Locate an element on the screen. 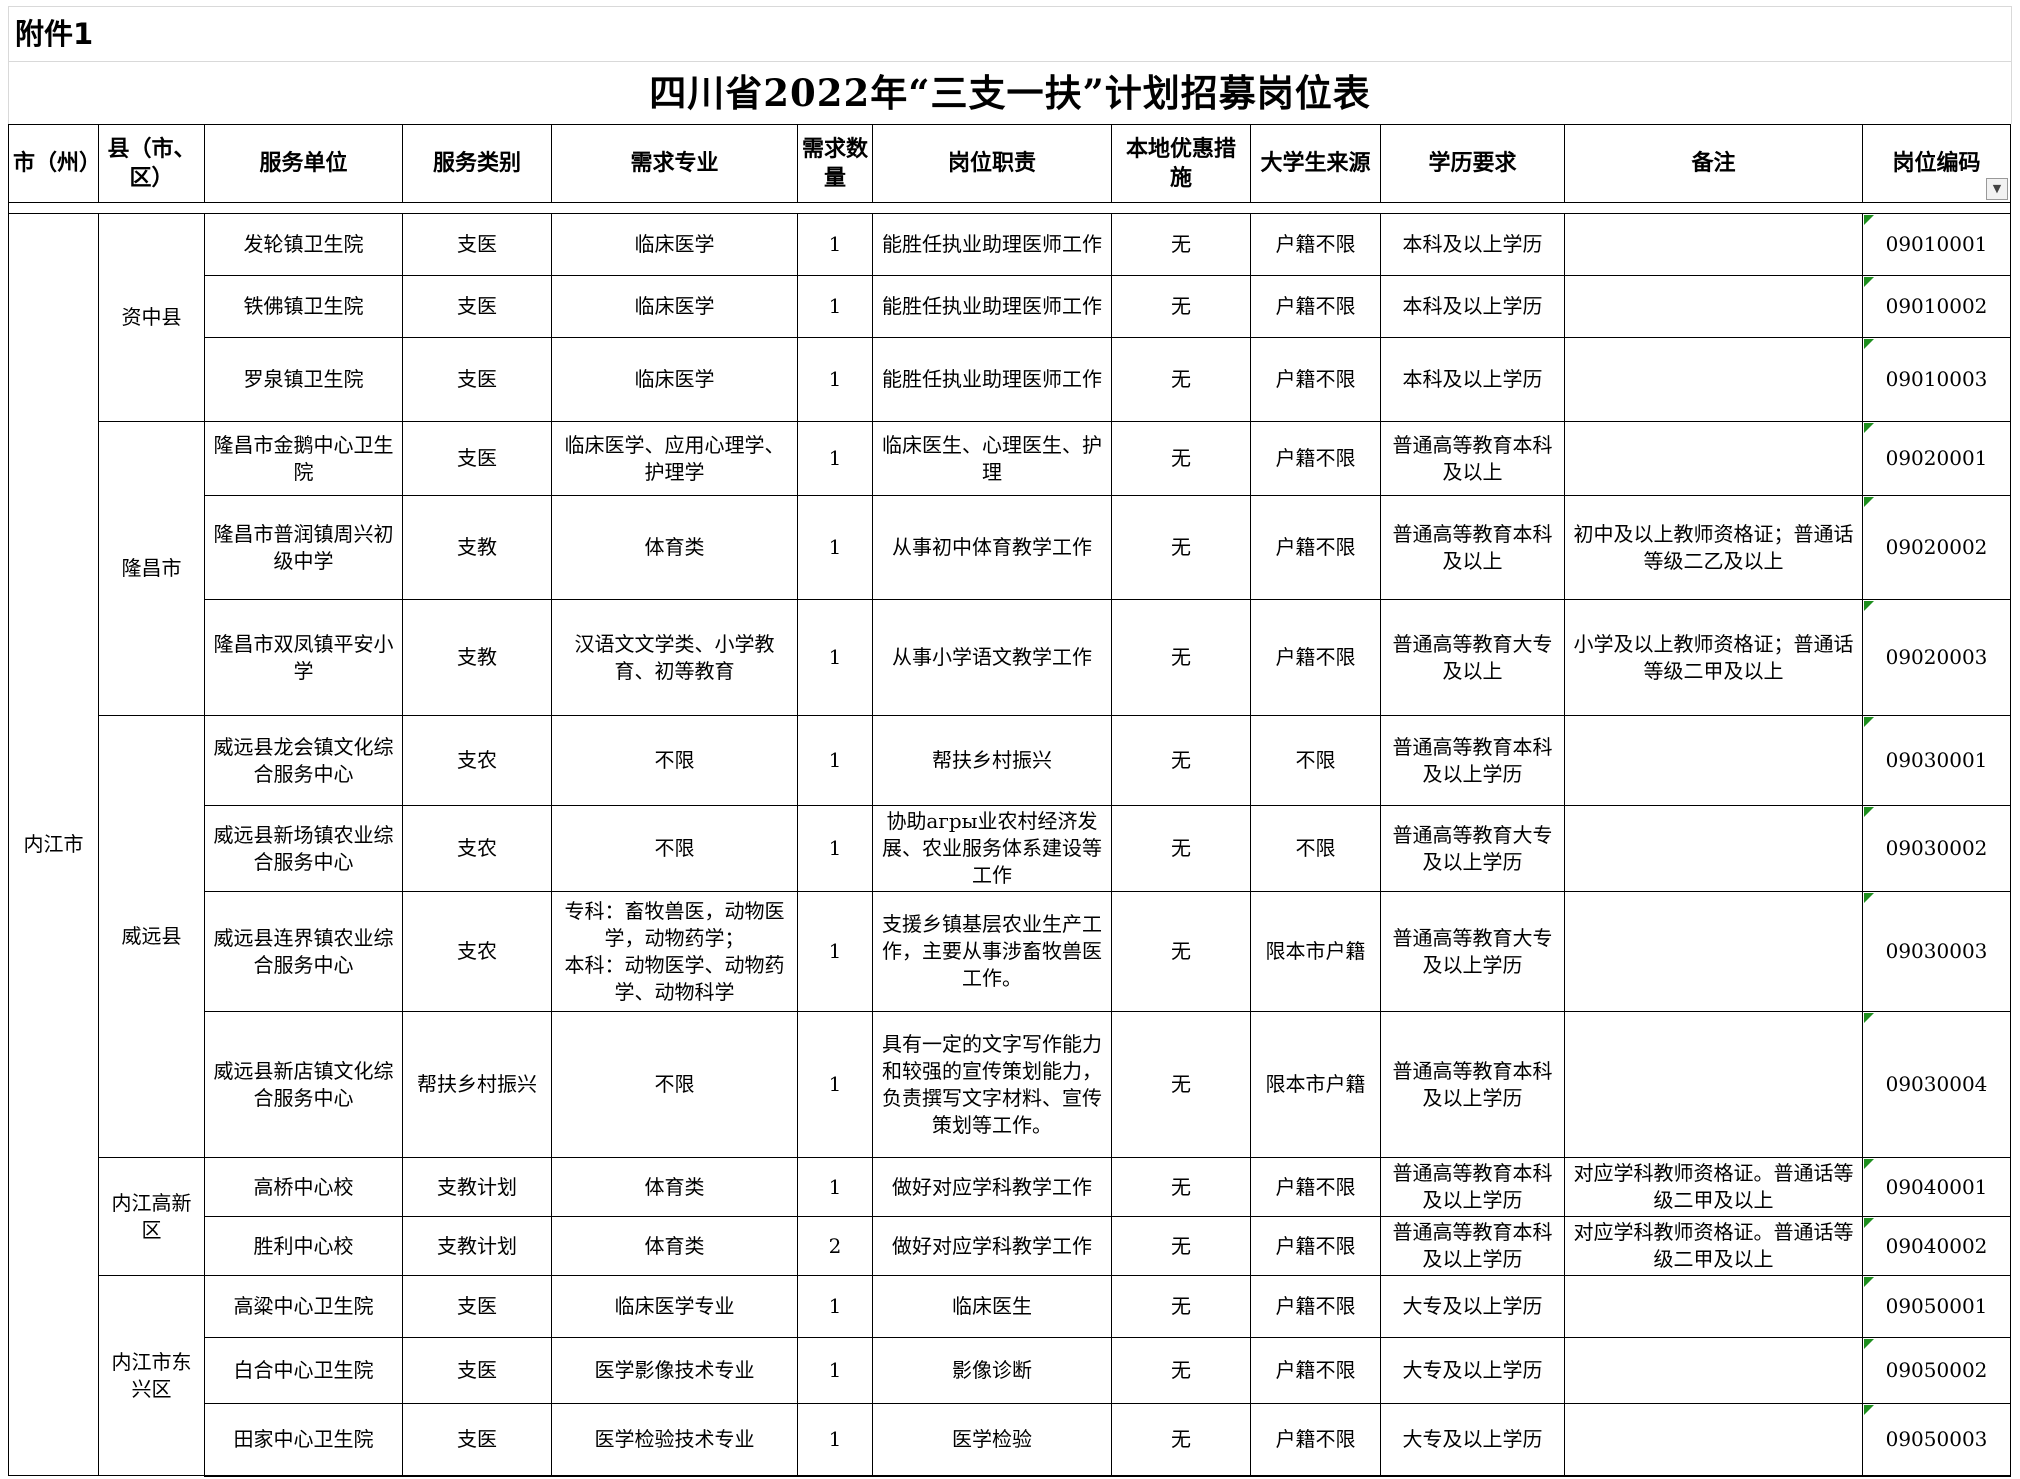 The height and width of the screenshot is (1479, 2020). cell-unit: 罗泉镇卫生院 is located at coordinates (303, 379).